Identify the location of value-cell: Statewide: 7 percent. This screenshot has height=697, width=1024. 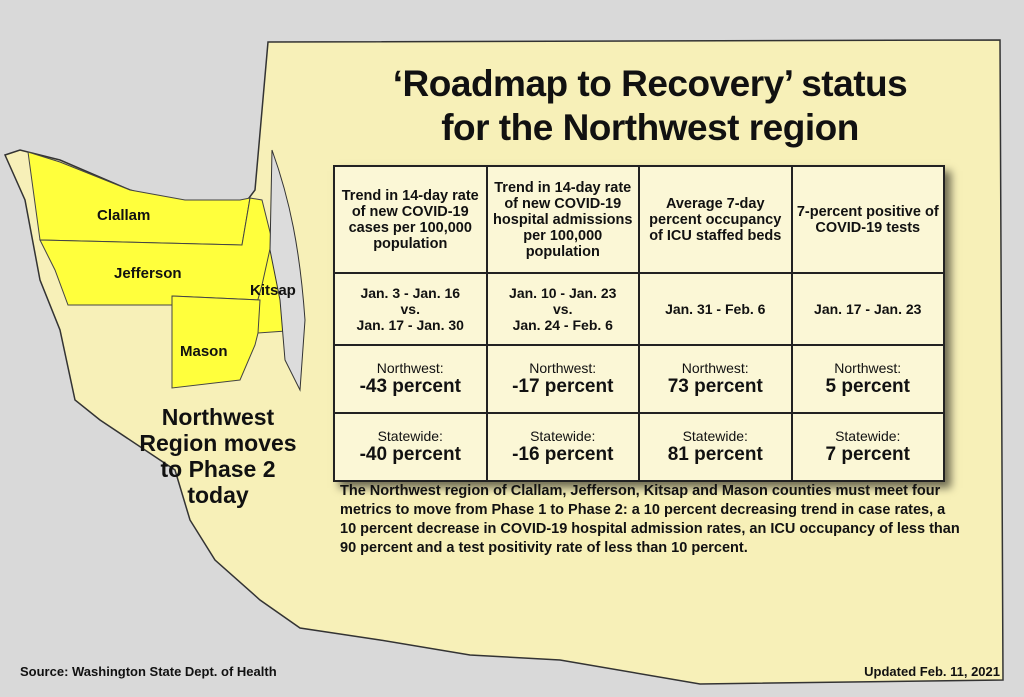
(867, 447).